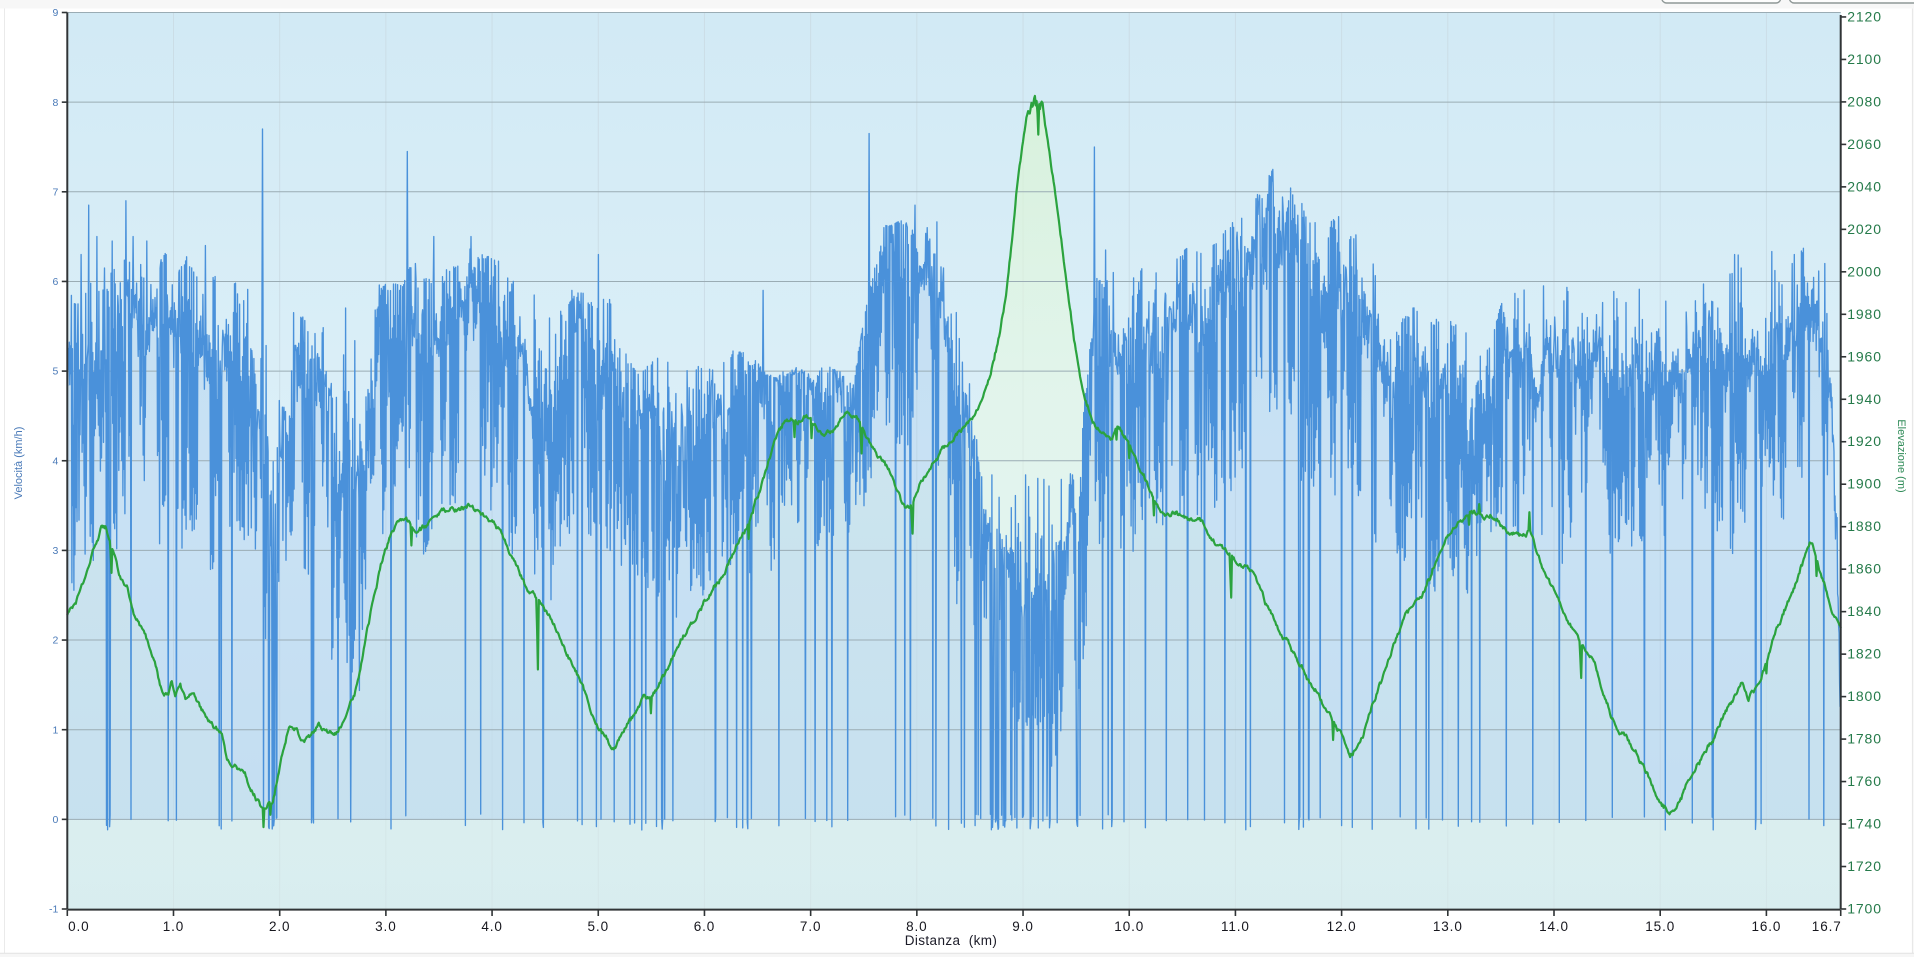 This screenshot has width=1914, height=962. I want to click on svg-text: Velocità (km/h), so click(19, 463).